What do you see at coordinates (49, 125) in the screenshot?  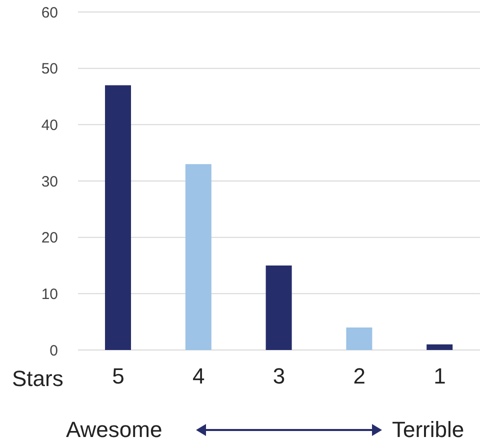 I see `y-tick-label: 40` at bounding box center [49, 125].